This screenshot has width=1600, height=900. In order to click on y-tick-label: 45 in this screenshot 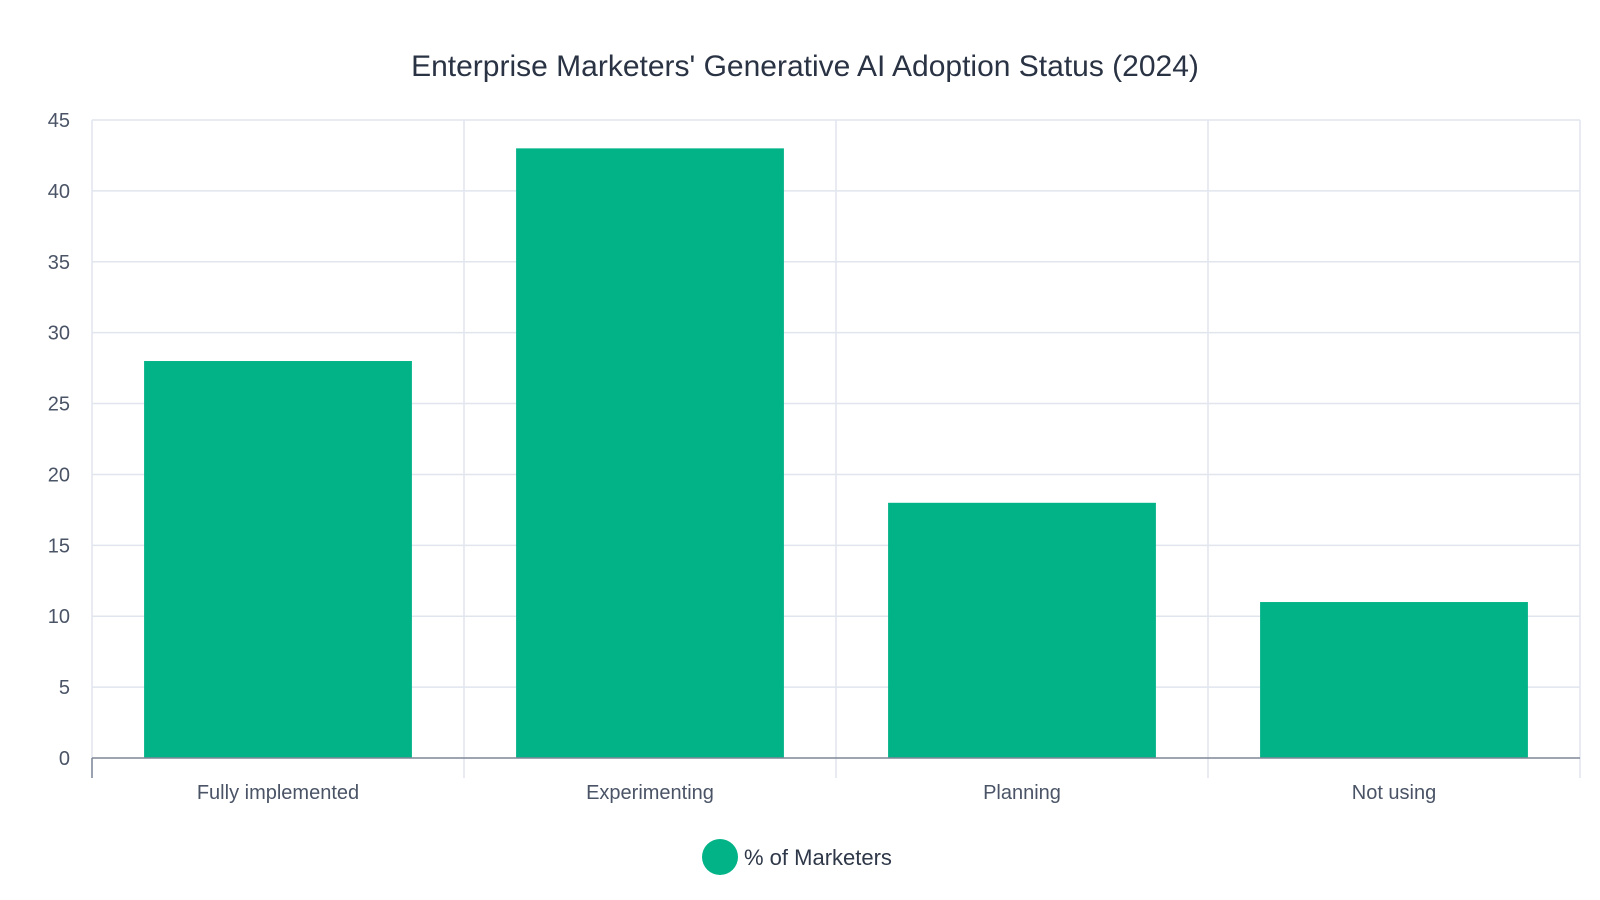, I will do `click(59, 121)`.